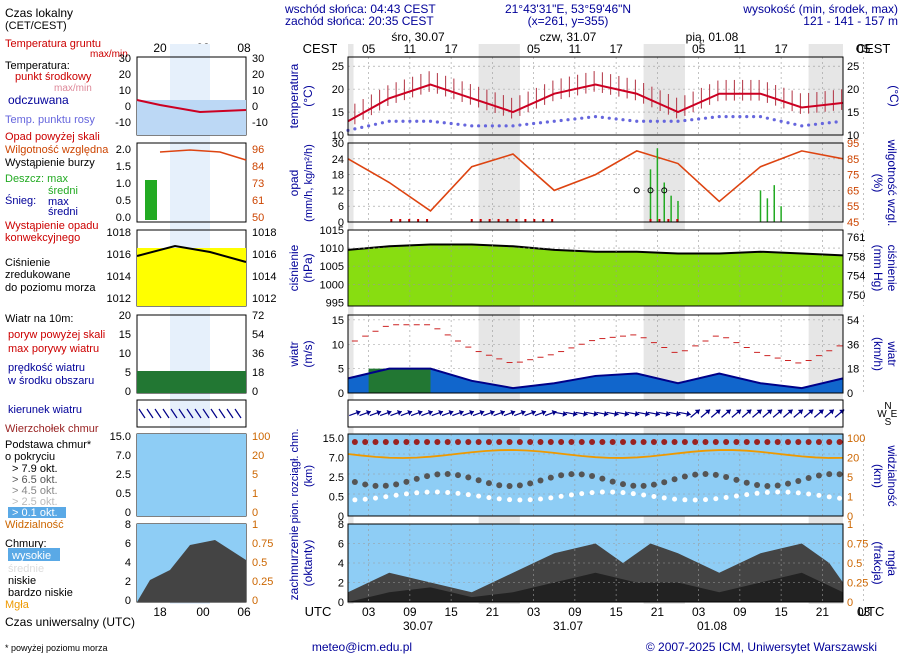 This screenshot has height=660, width=910. I want to click on legend-tick: 30, so click(125, 59).